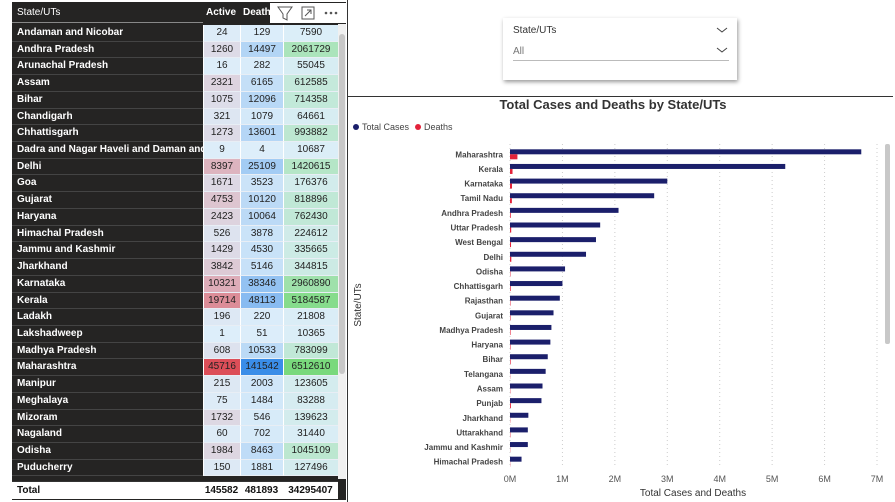 This screenshot has width=895, height=502. Describe the element at coordinates (261, 83) in the screenshot. I see `table-cell: 6165` at that location.